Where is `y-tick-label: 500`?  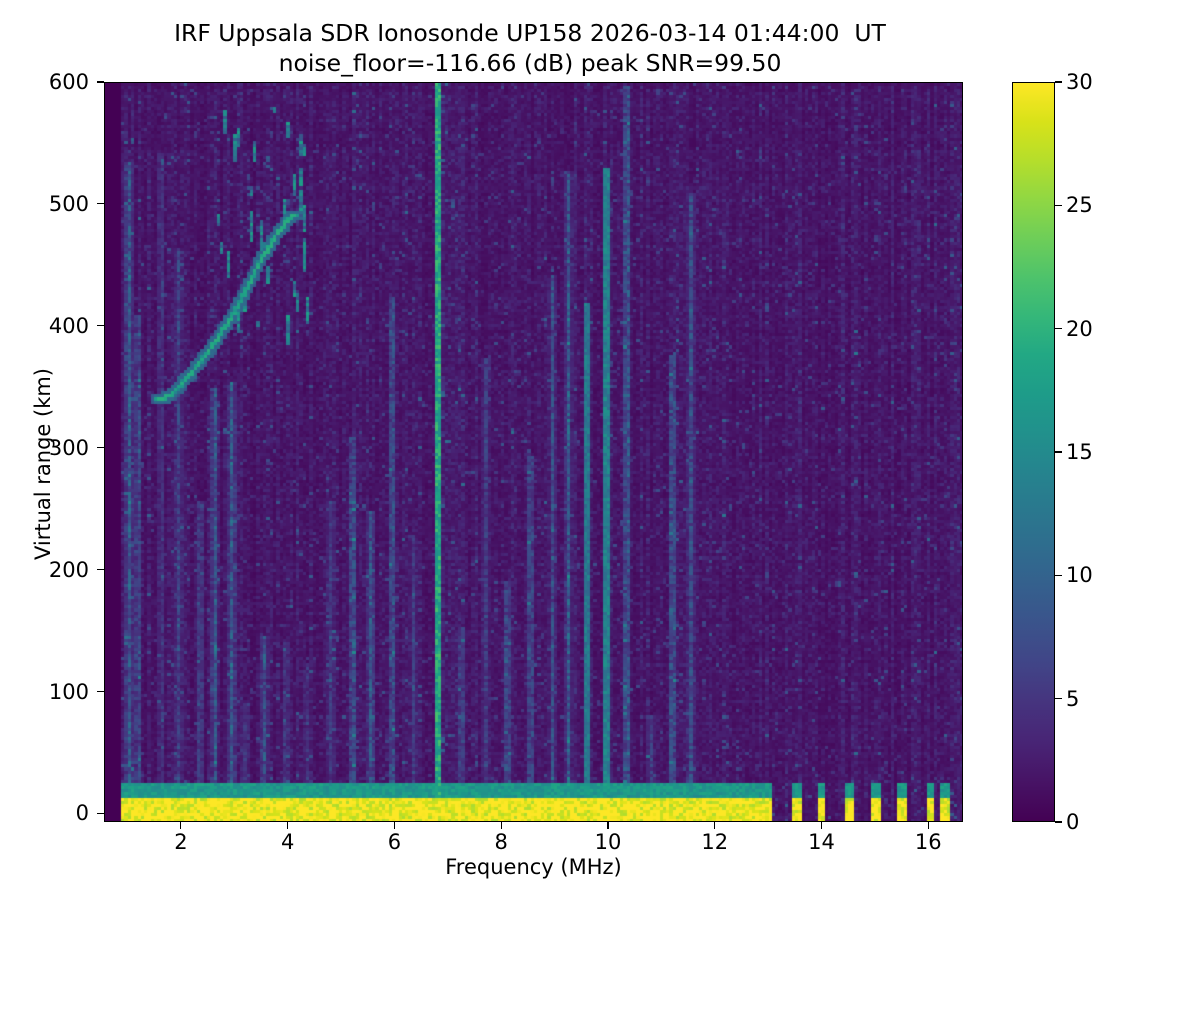
y-tick-label: 500 is located at coordinates (68, 203).